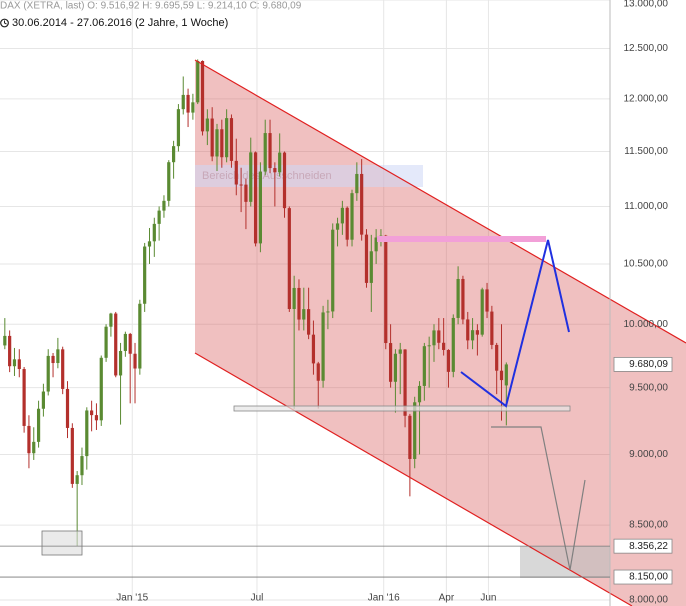 This screenshot has height=606, width=686. I want to click on y-tick-label: 12.500,00, so click(646, 48).